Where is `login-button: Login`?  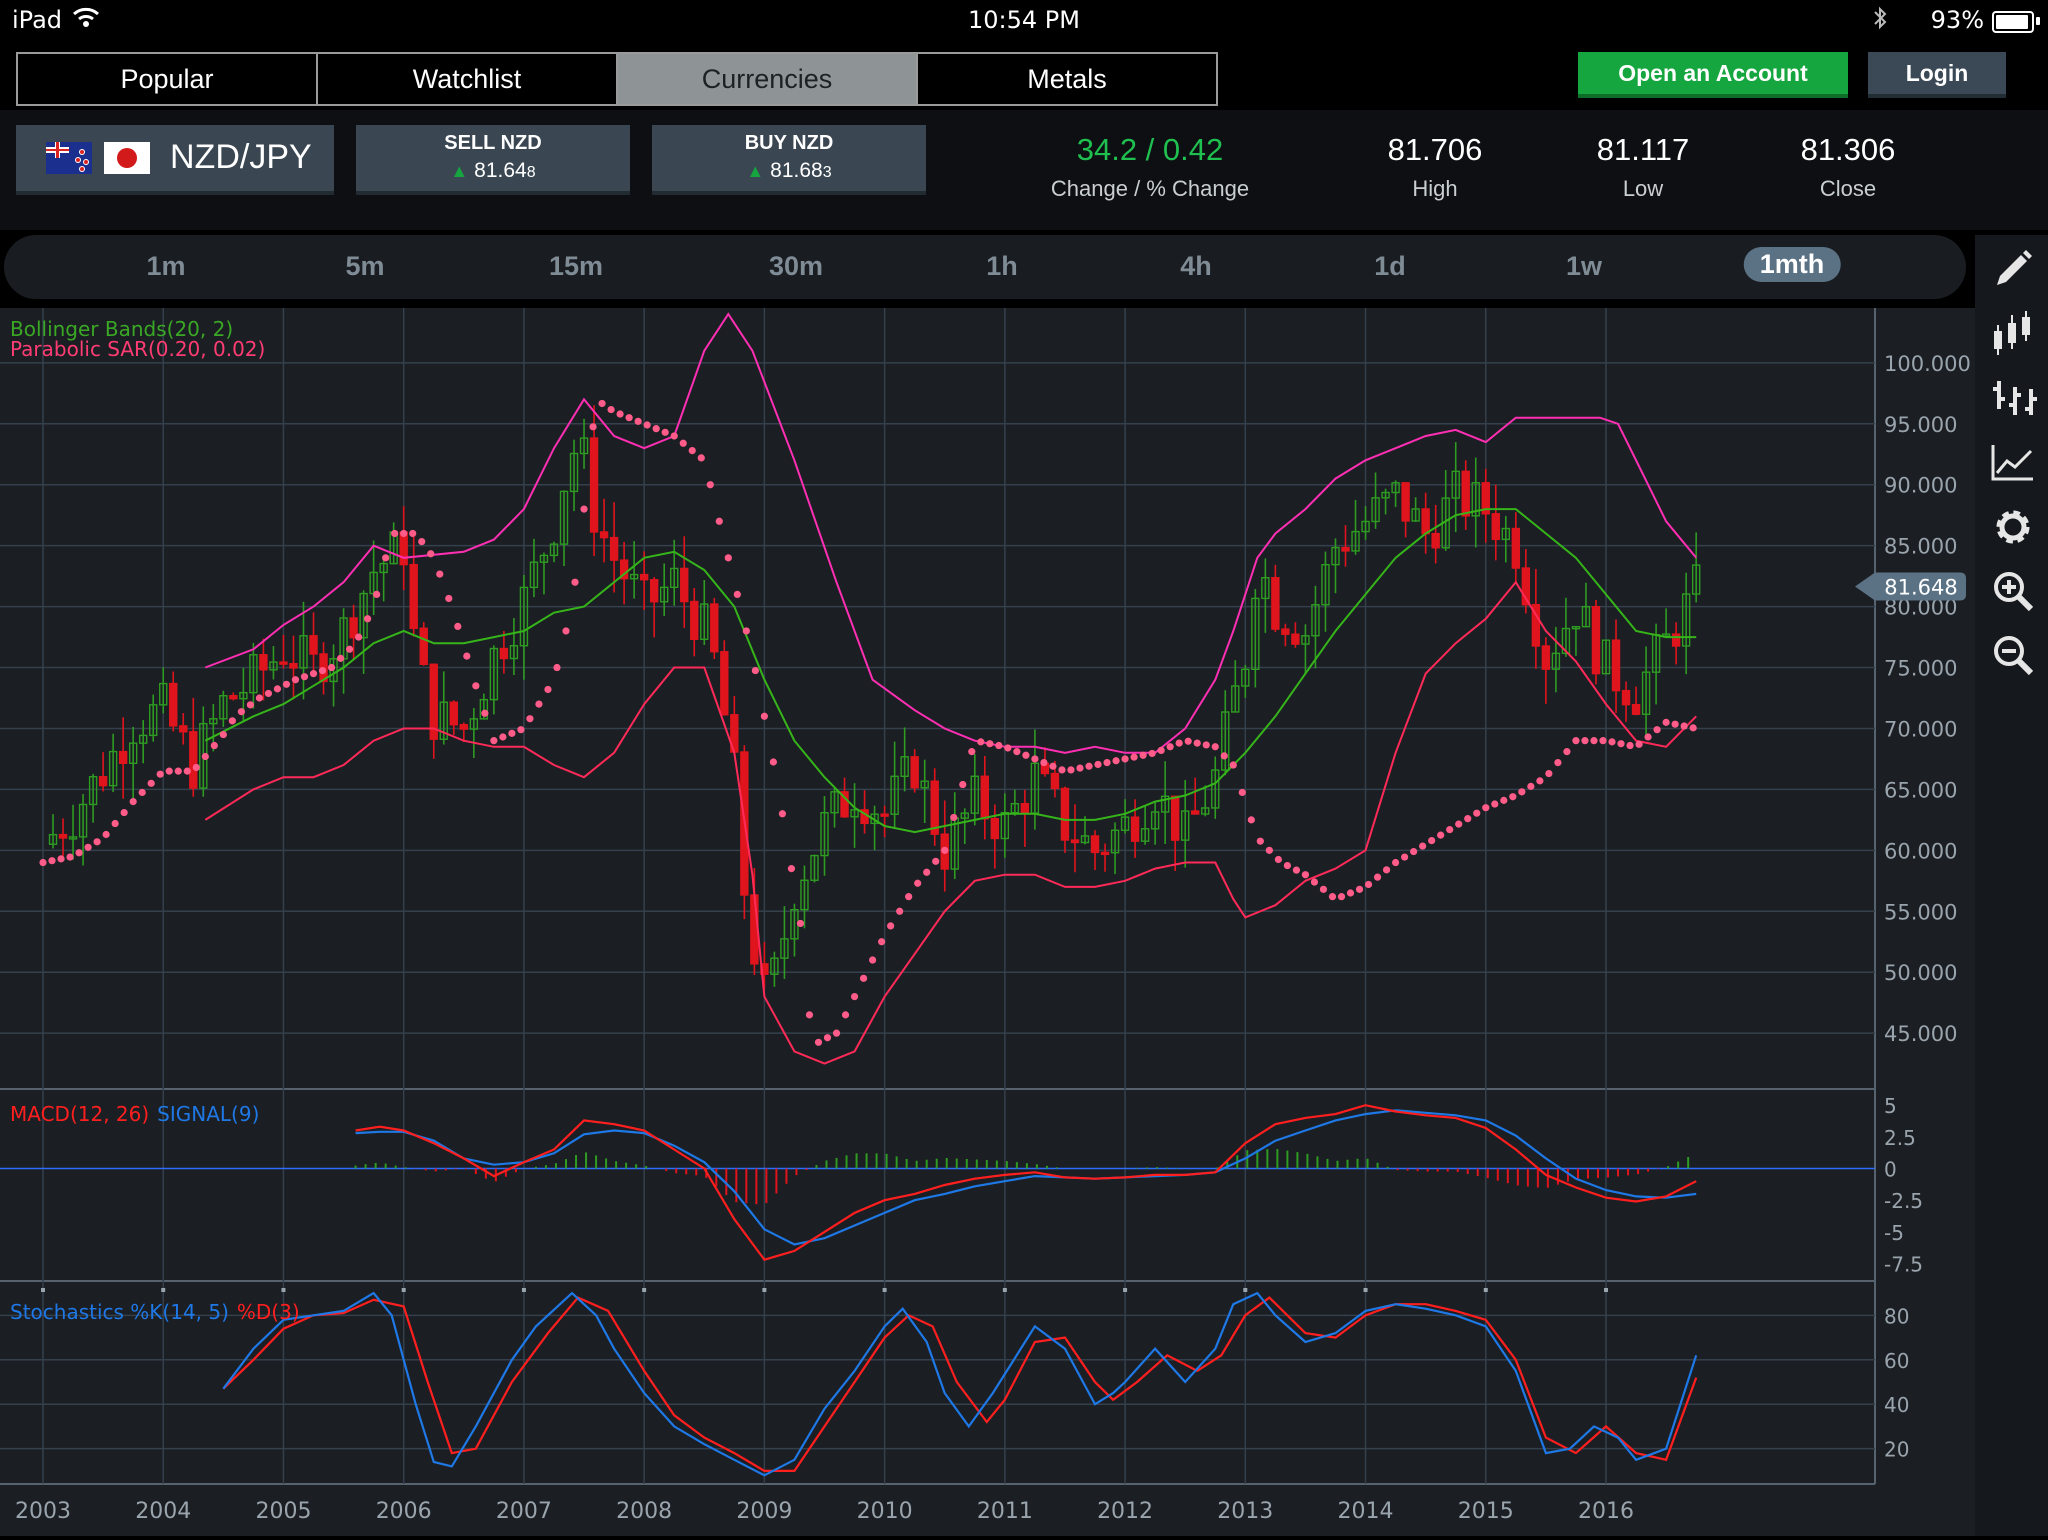
login-button: Login is located at coordinates (1937, 73).